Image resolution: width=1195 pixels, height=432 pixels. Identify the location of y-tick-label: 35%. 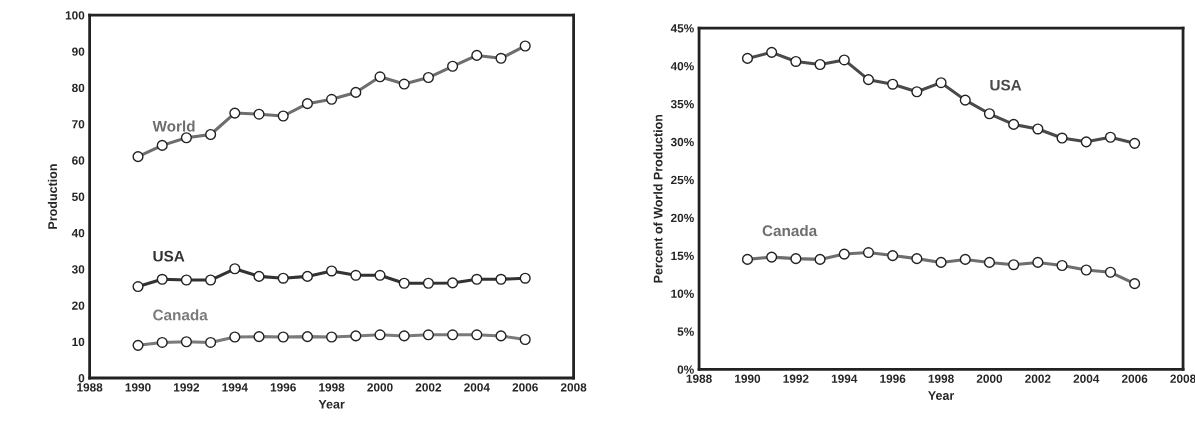
(682, 104).